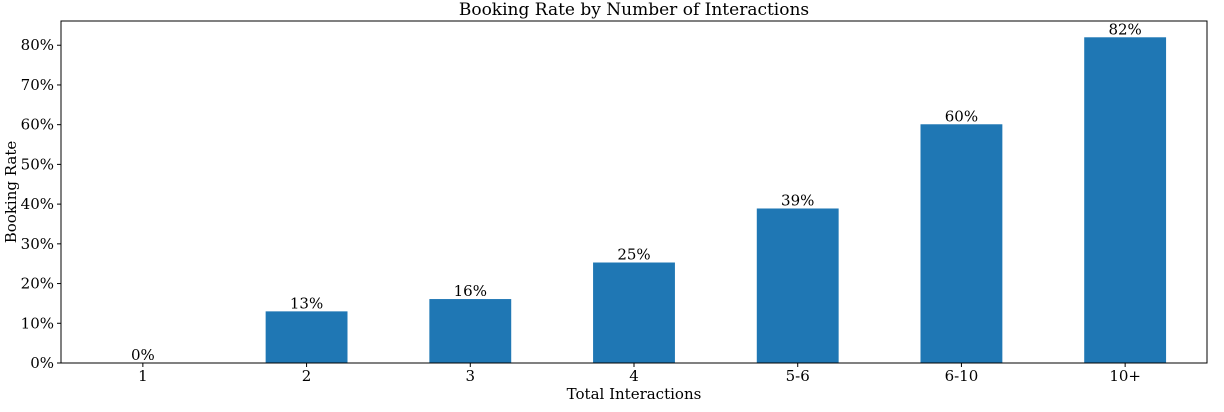 The height and width of the screenshot is (412, 1224). What do you see at coordinates (306, 303) in the screenshot?
I see `data-label-2: 13%` at bounding box center [306, 303].